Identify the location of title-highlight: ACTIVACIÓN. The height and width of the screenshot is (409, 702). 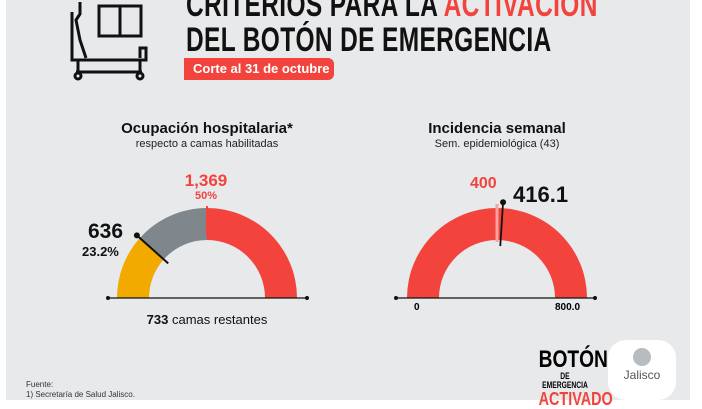
(520, 12).